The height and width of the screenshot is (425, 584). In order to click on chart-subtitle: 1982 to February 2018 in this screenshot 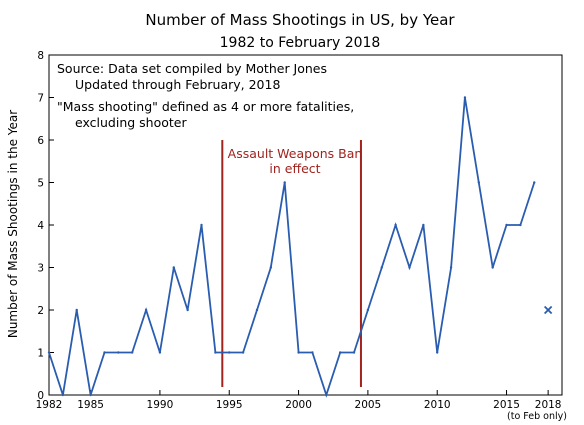, I will do `click(300, 43)`.